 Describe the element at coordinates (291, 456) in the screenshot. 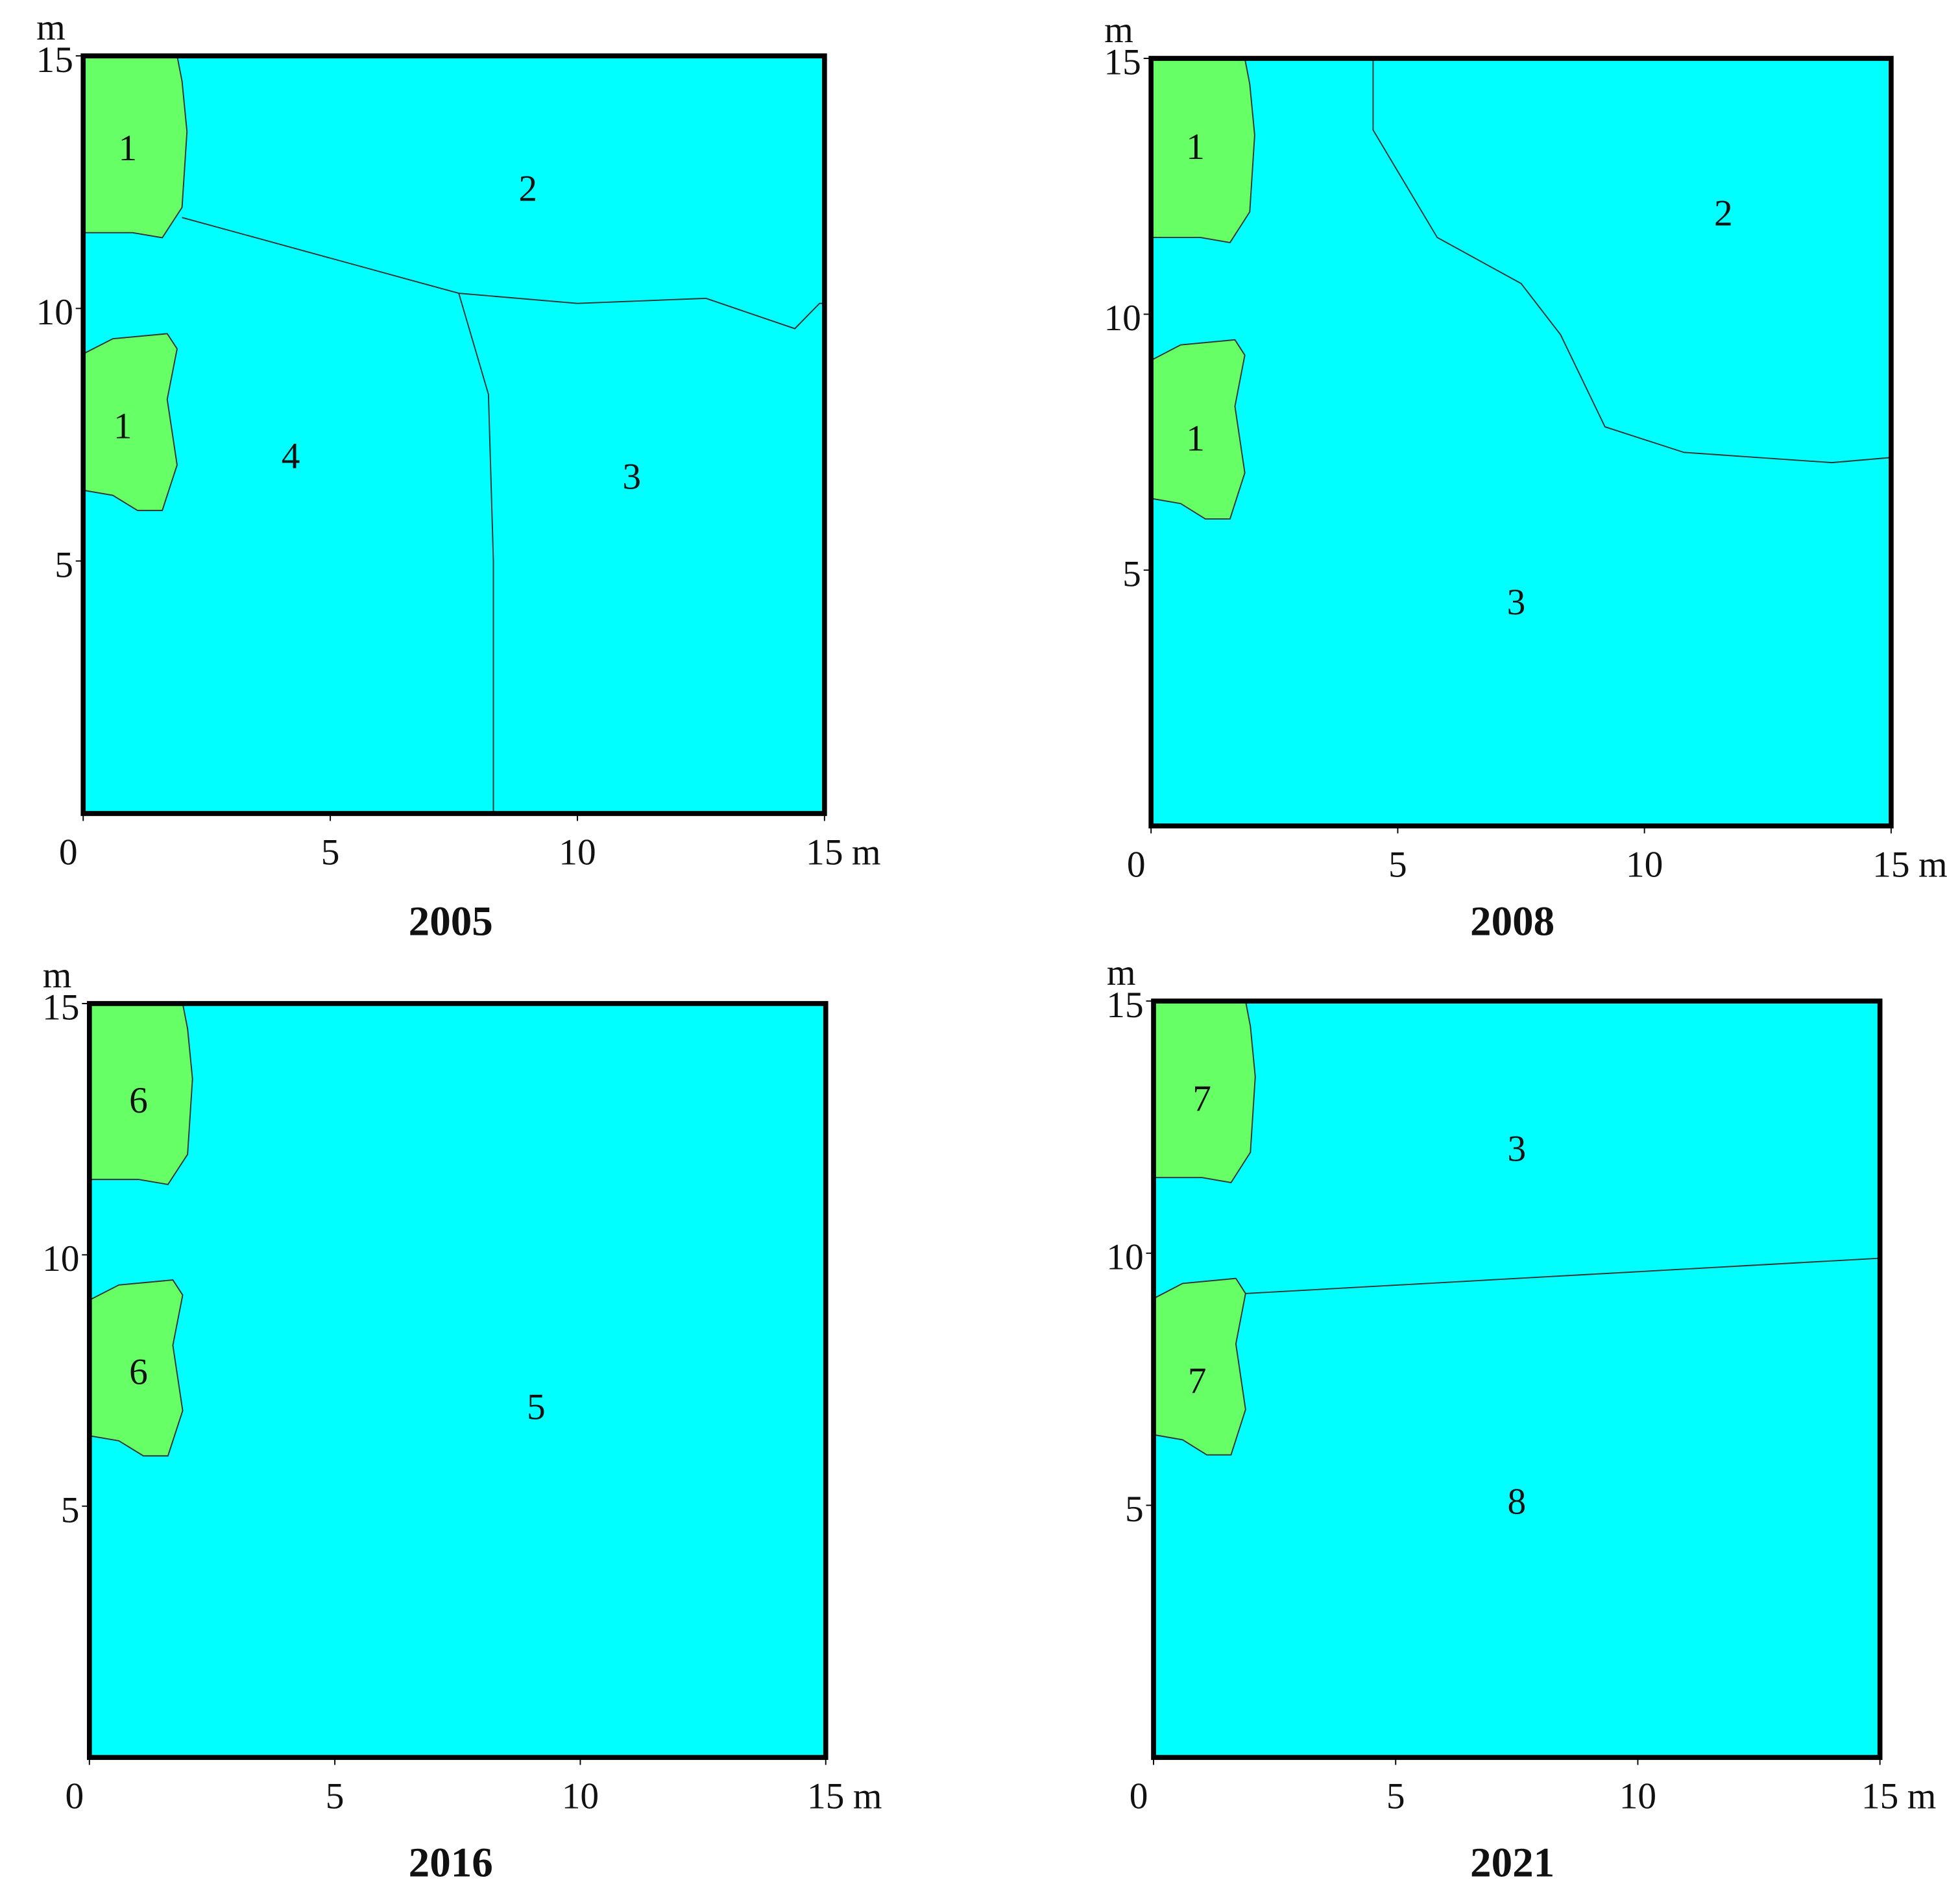

I see `region-label: 4` at that location.